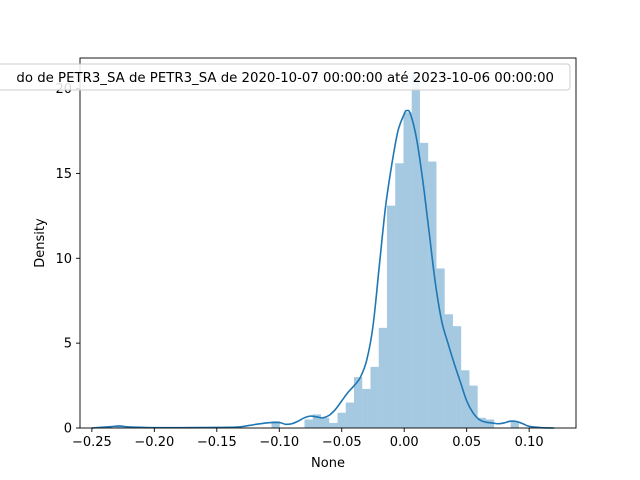 The height and width of the screenshot is (480, 640). What do you see at coordinates (63, 259) in the screenshot?
I see `y-tick-label: 10` at bounding box center [63, 259].